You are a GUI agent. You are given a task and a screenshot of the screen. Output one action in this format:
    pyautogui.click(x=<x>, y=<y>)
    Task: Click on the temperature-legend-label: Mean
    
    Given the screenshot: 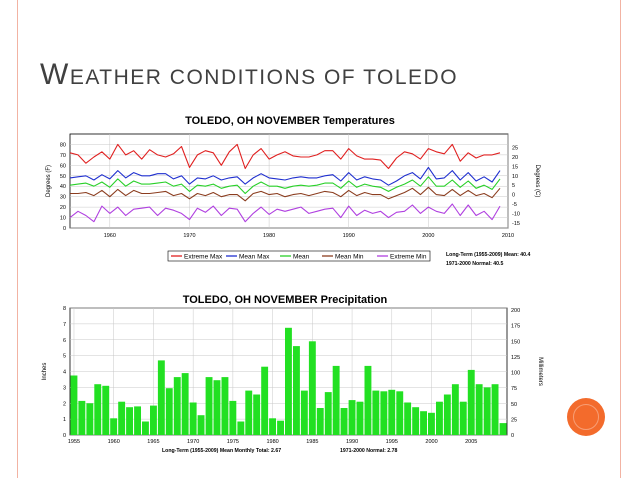 What is the action you would take?
    pyautogui.click(x=301, y=257)
    